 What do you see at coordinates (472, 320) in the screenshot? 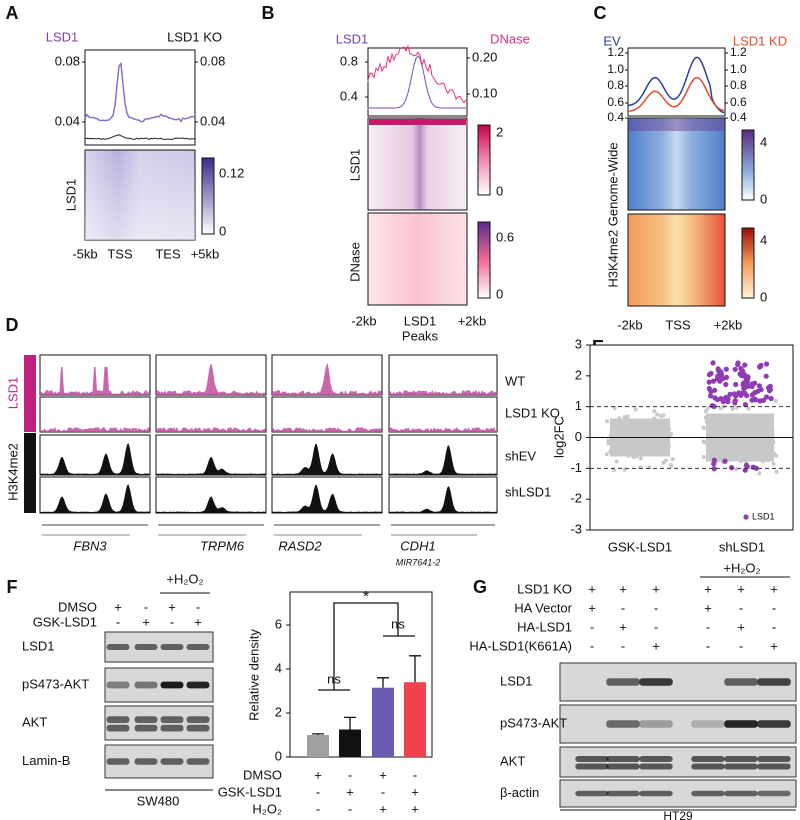
I see `x-label: +2kb` at bounding box center [472, 320].